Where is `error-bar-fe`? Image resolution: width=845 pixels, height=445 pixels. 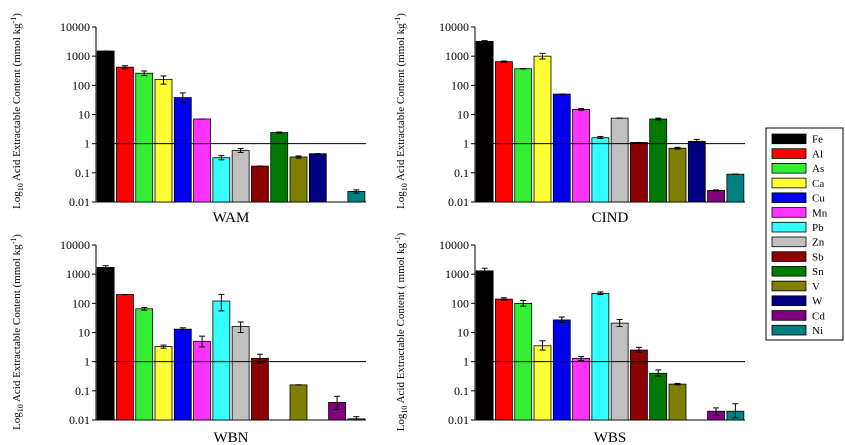
error-bar-fe is located at coordinates (105, 267).